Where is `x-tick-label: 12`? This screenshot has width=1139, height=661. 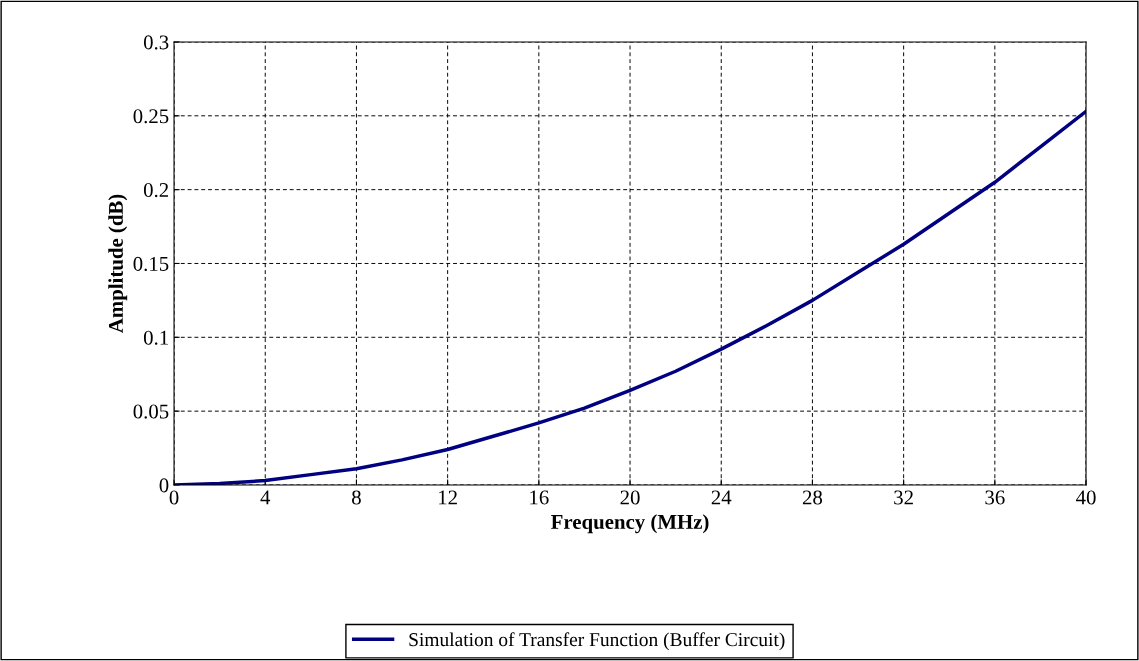
x-tick-label: 12 is located at coordinates (448, 497).